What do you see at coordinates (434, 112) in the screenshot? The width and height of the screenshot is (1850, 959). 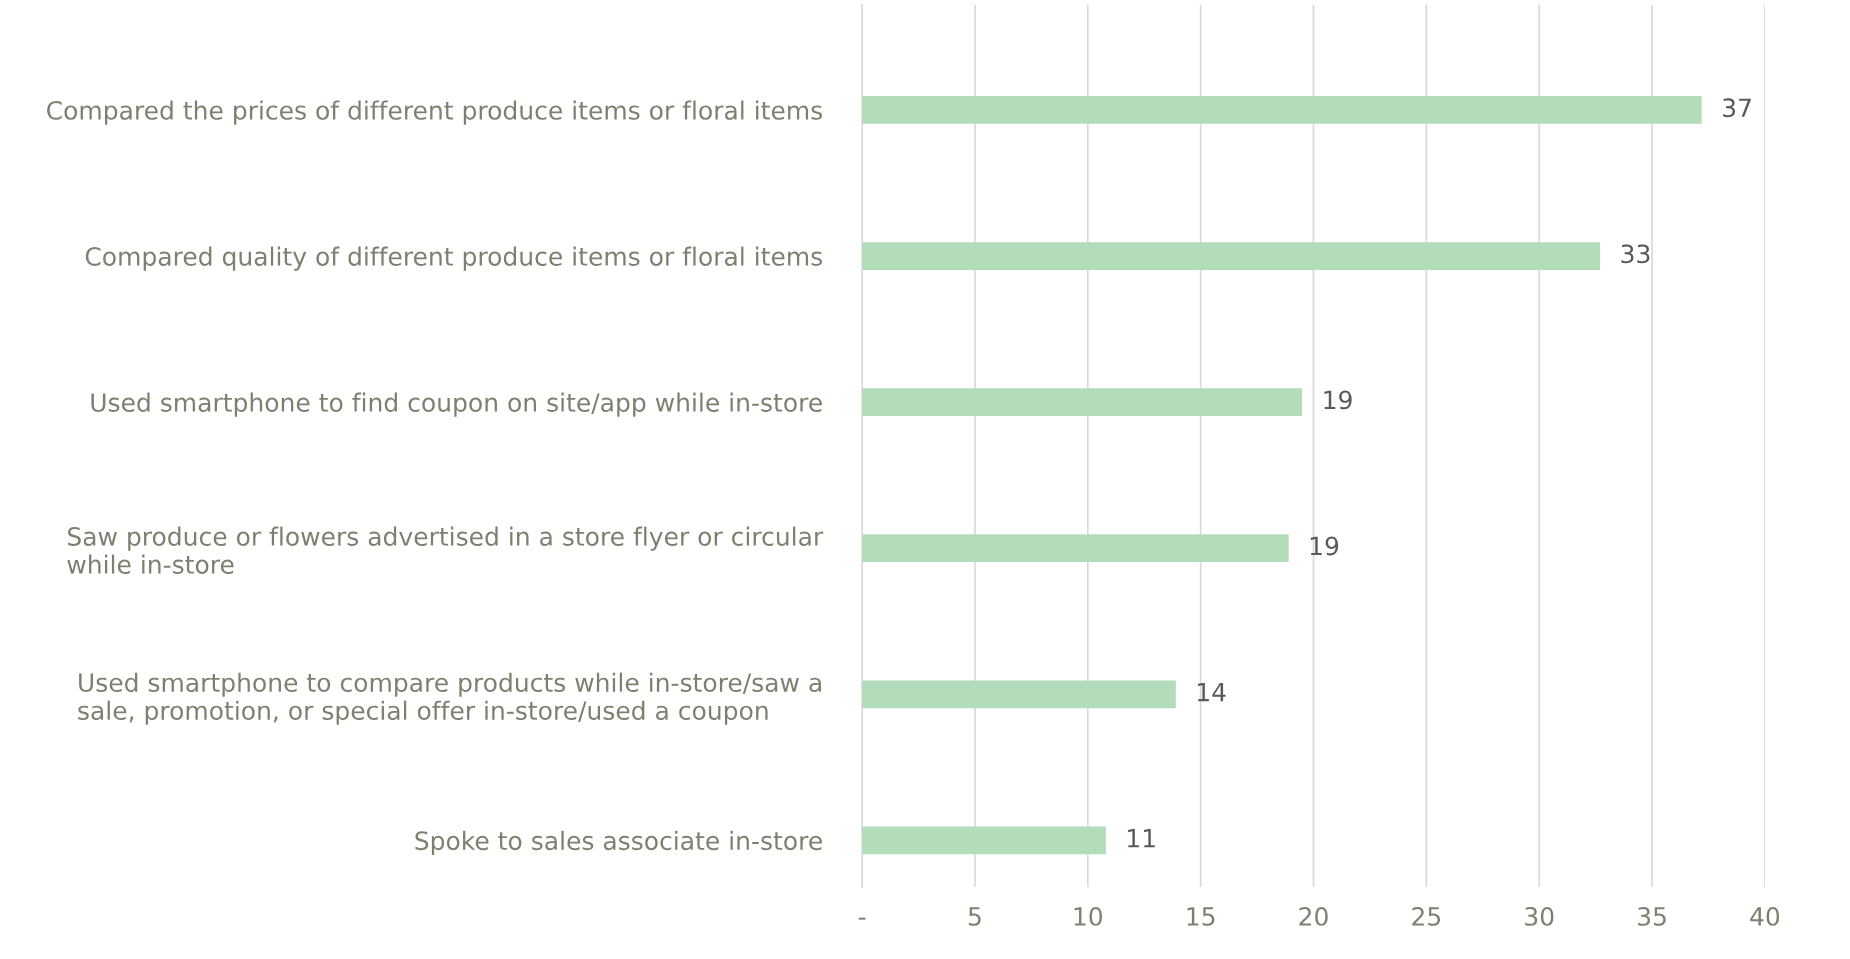 I see `y-tick-label: Compared the prices of different produce items or floral items` at bounding box center [434, 112].